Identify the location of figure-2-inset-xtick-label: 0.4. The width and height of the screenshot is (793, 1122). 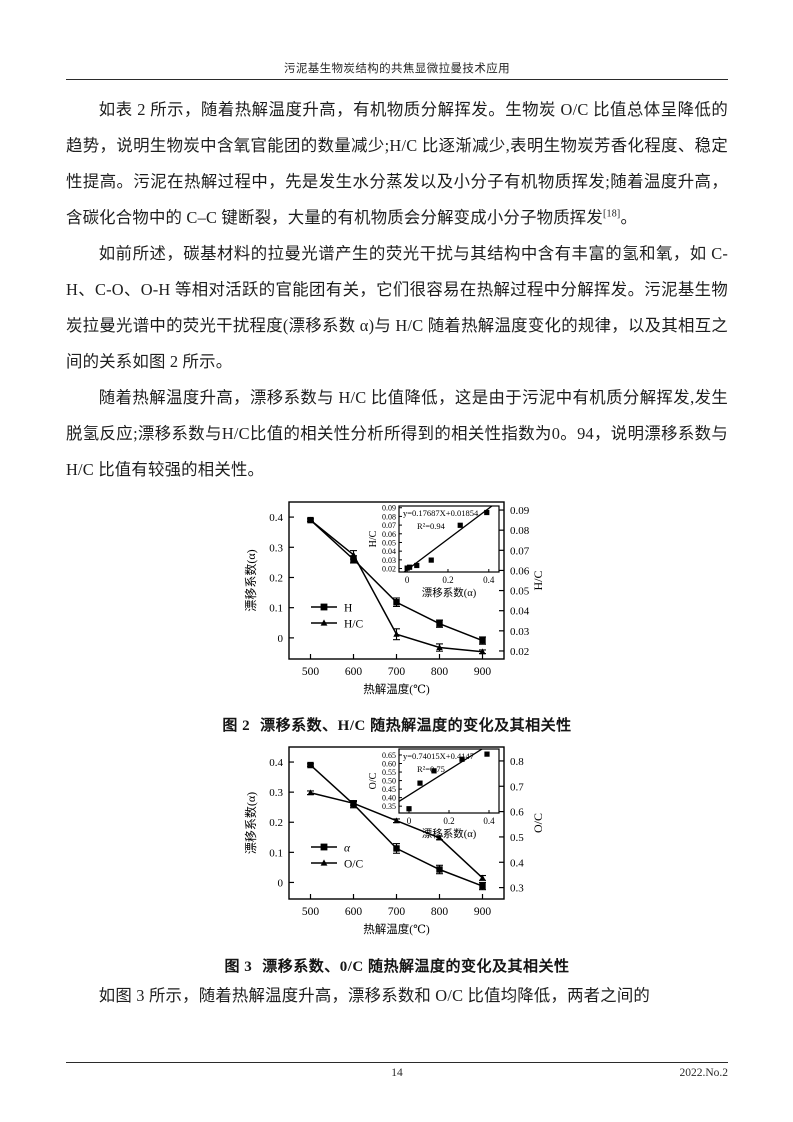
(489, 580).